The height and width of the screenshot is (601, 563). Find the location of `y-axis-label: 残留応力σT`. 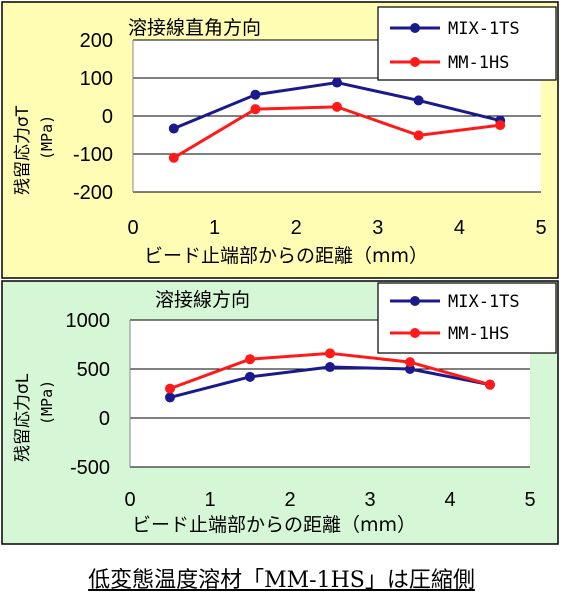

y-axis-label: 残留応力σT is located at coordinates (23, 150).